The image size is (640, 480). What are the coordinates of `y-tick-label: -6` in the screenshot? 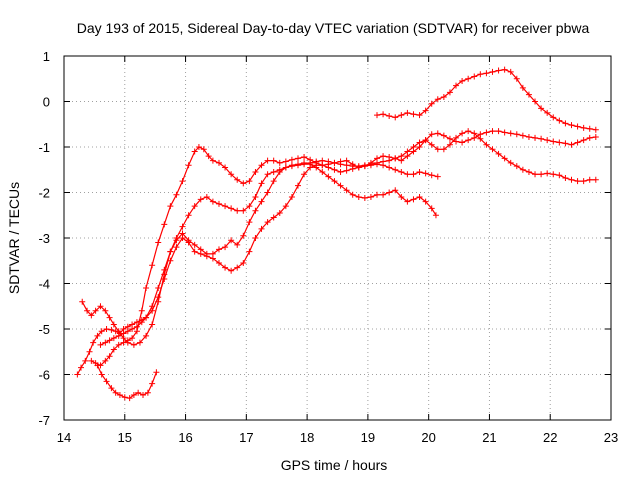 It's located at (44, 375).